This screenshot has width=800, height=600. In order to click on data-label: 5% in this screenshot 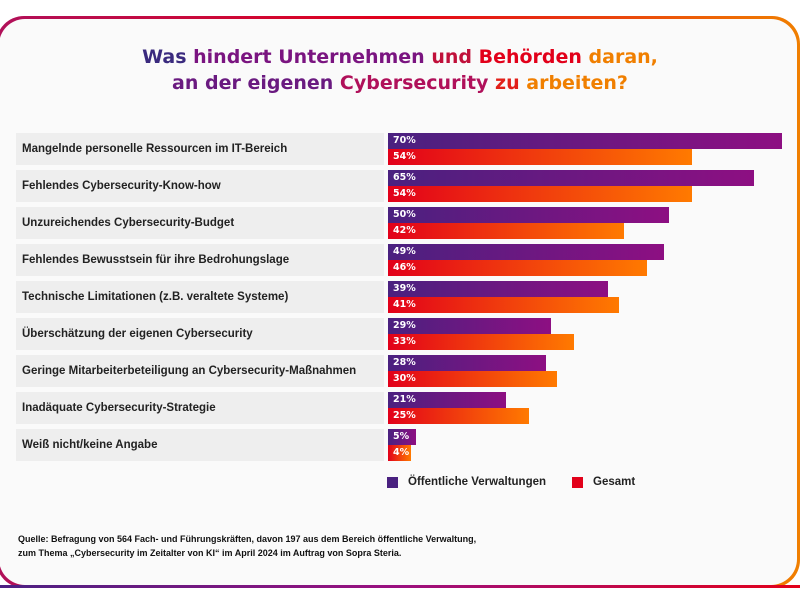, I will do `click(401, 436)`.